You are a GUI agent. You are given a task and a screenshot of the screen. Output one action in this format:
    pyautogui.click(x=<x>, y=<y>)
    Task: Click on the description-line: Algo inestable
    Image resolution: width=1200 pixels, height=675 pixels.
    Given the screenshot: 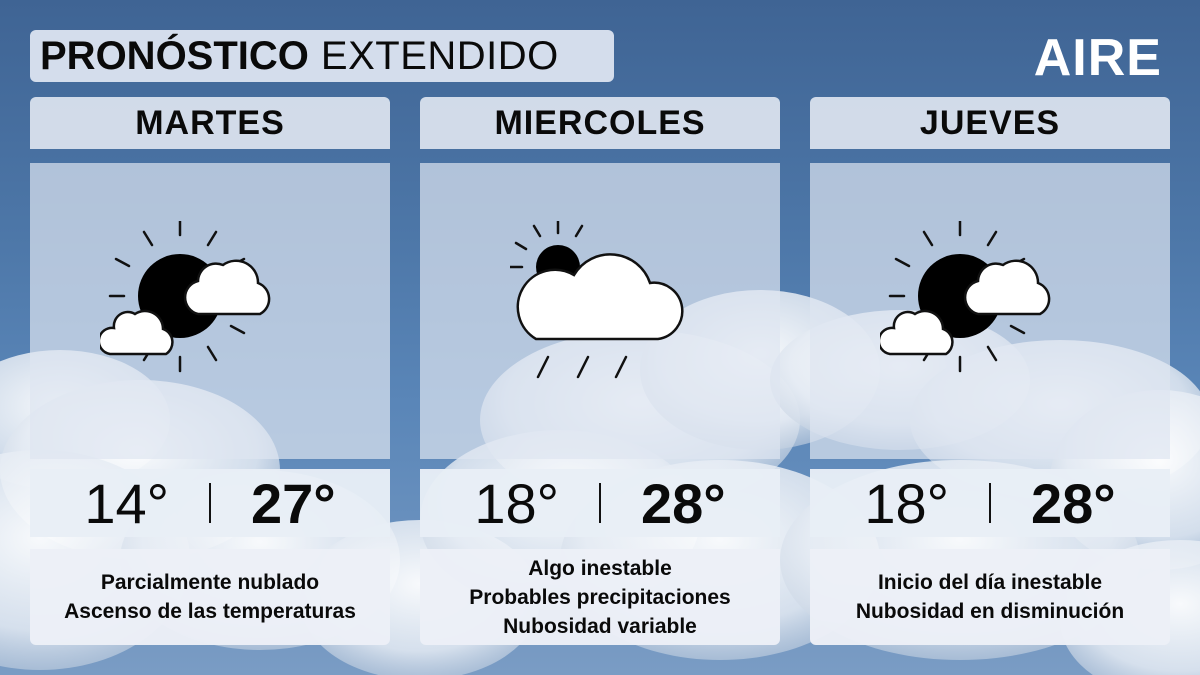 What is the action you would take?
    pyautogui.click(x=600, y=568)
    